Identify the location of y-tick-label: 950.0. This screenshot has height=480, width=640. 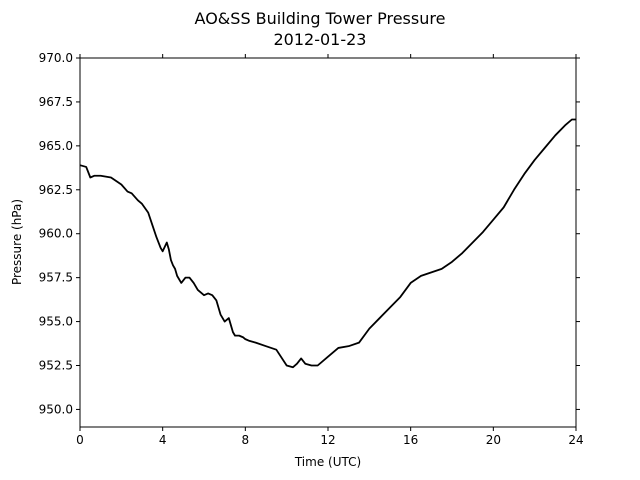
(56, 409).